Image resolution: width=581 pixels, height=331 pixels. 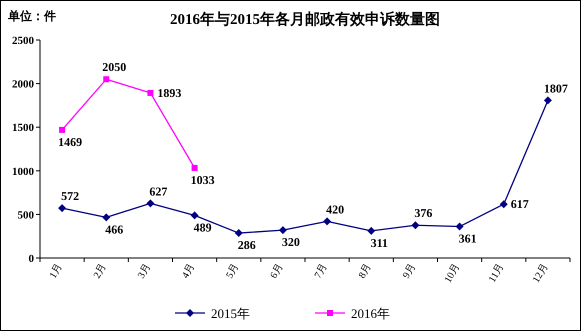 What do you see at coordinates (230, 313) in the screenshot?
I see `legend-label: 2015年` at bounding box center [230, 313].